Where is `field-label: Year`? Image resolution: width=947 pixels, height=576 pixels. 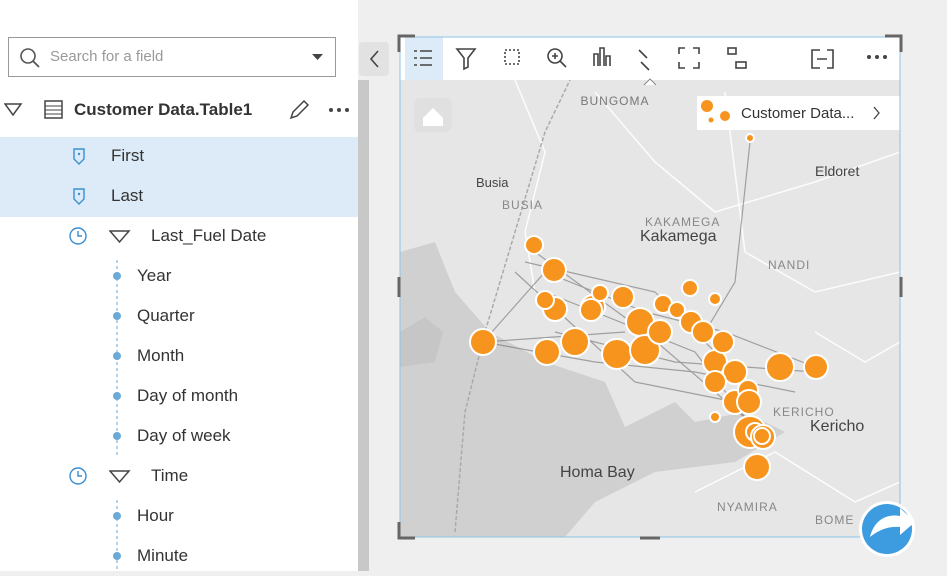
field-label: Year is located at coordinates (154, 275).